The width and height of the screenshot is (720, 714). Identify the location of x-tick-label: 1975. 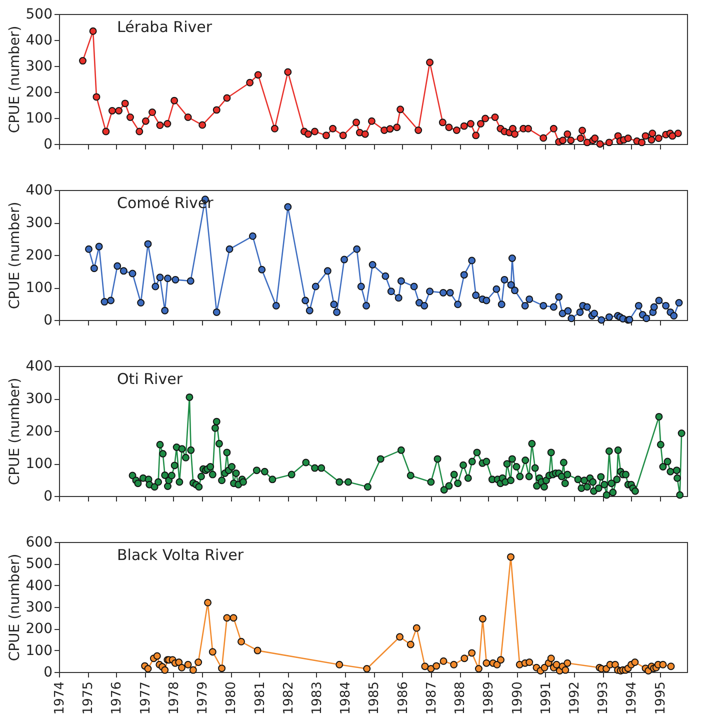
(88, 698).